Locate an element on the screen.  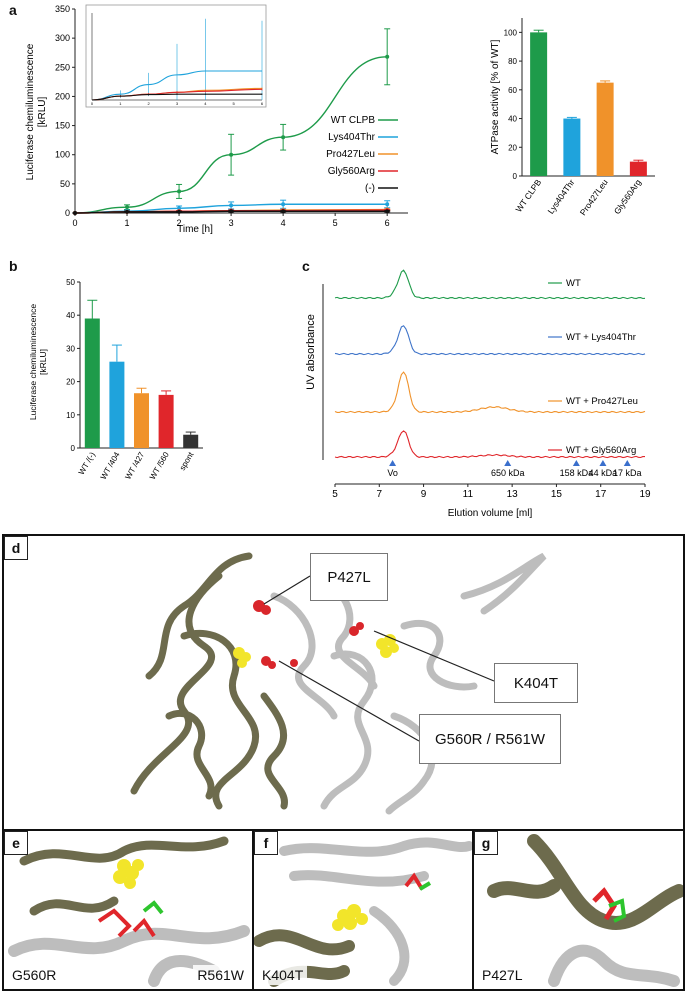
c-x-tick-label: 19 is located at coordinates (645, 494).